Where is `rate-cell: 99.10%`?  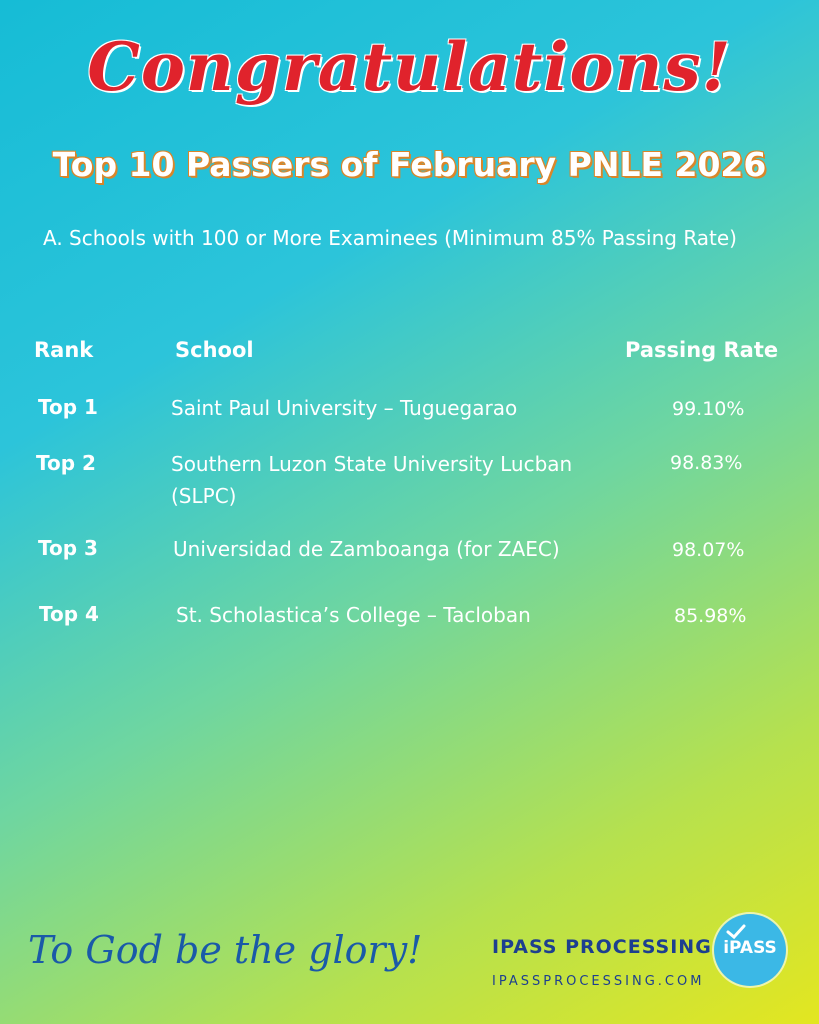 rate-cell: 99.10% is located at coordinates (708, 409).